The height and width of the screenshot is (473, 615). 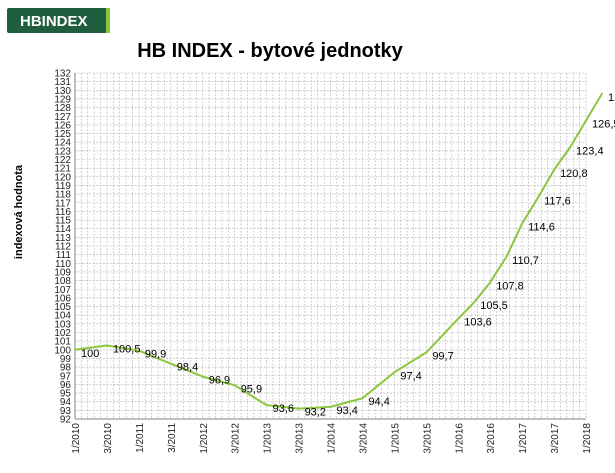 What do you see at coordinates (283, 409) in the screenshot?
I see `data-label: 93,6` at bounding box center [283, 409].